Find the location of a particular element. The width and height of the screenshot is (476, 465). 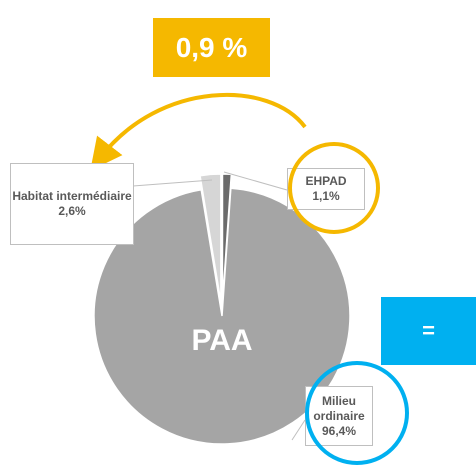

value-label: 96,4% is located at coordinates (339, 430).